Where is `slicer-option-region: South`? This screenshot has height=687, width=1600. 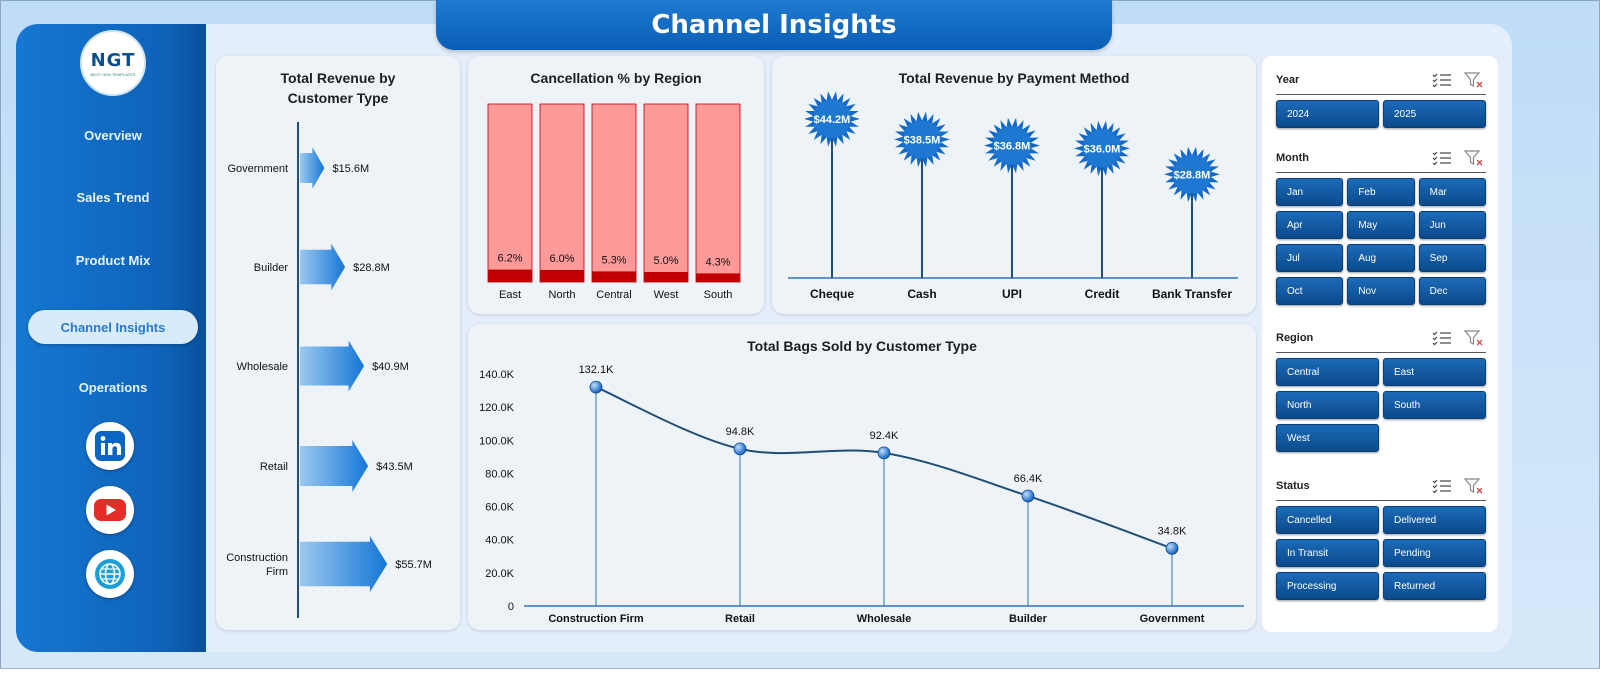 slicer-option-region: South is located at coordinates (1434, 405).